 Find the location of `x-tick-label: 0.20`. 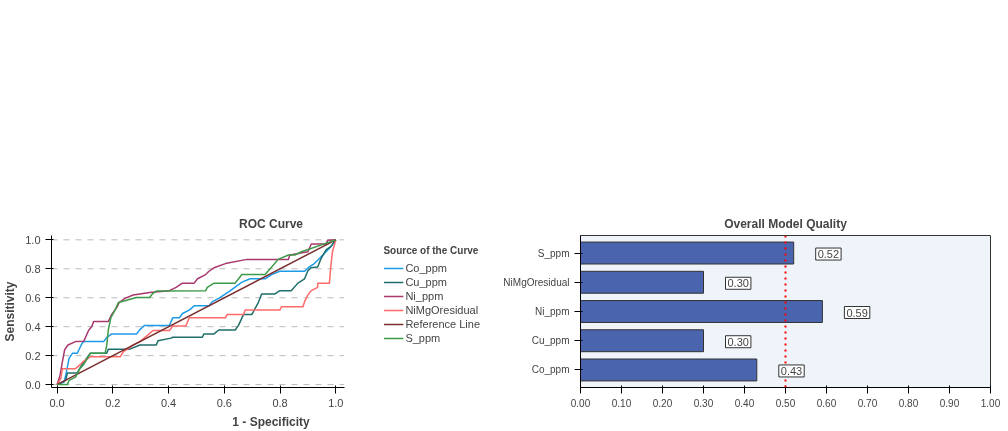

x-tick-label: 0.20 is located at coordinates (662, 403).